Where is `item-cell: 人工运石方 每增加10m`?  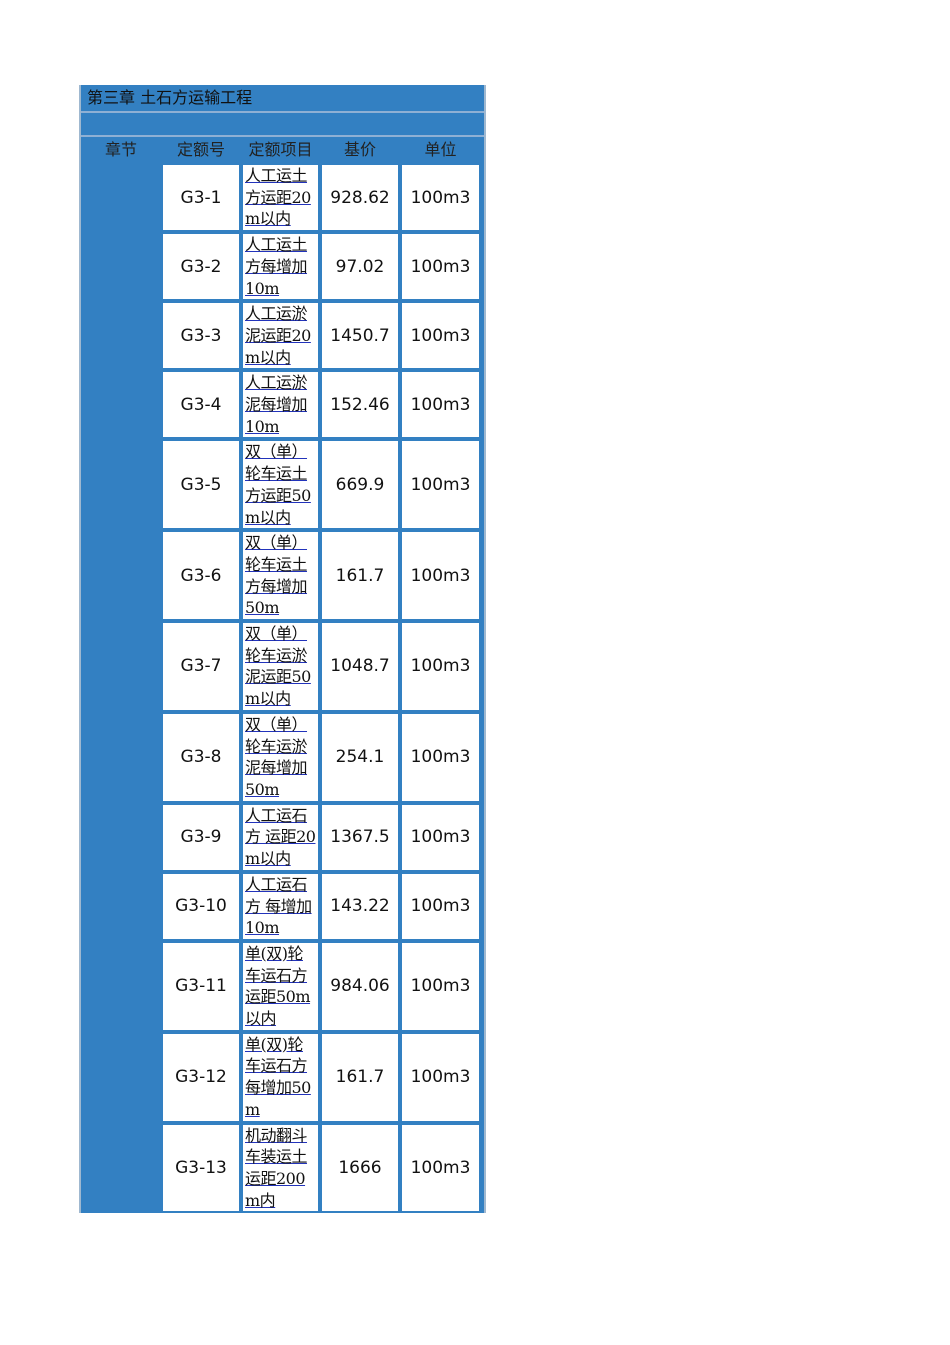 item-cell: 人工运石方 每增加10m is located at coordinates (280, 906).